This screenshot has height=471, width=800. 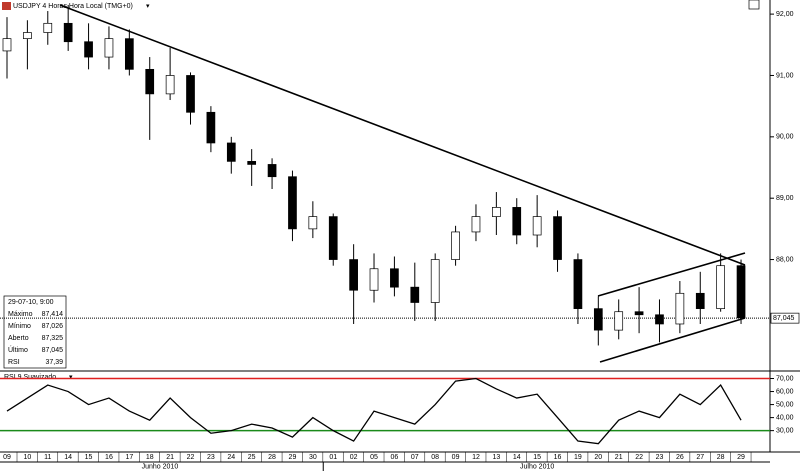 What do you see at coordinates (354, 457) in the screenshot?
I see `x-tick-label: 02` at bounding box center [354, 457].